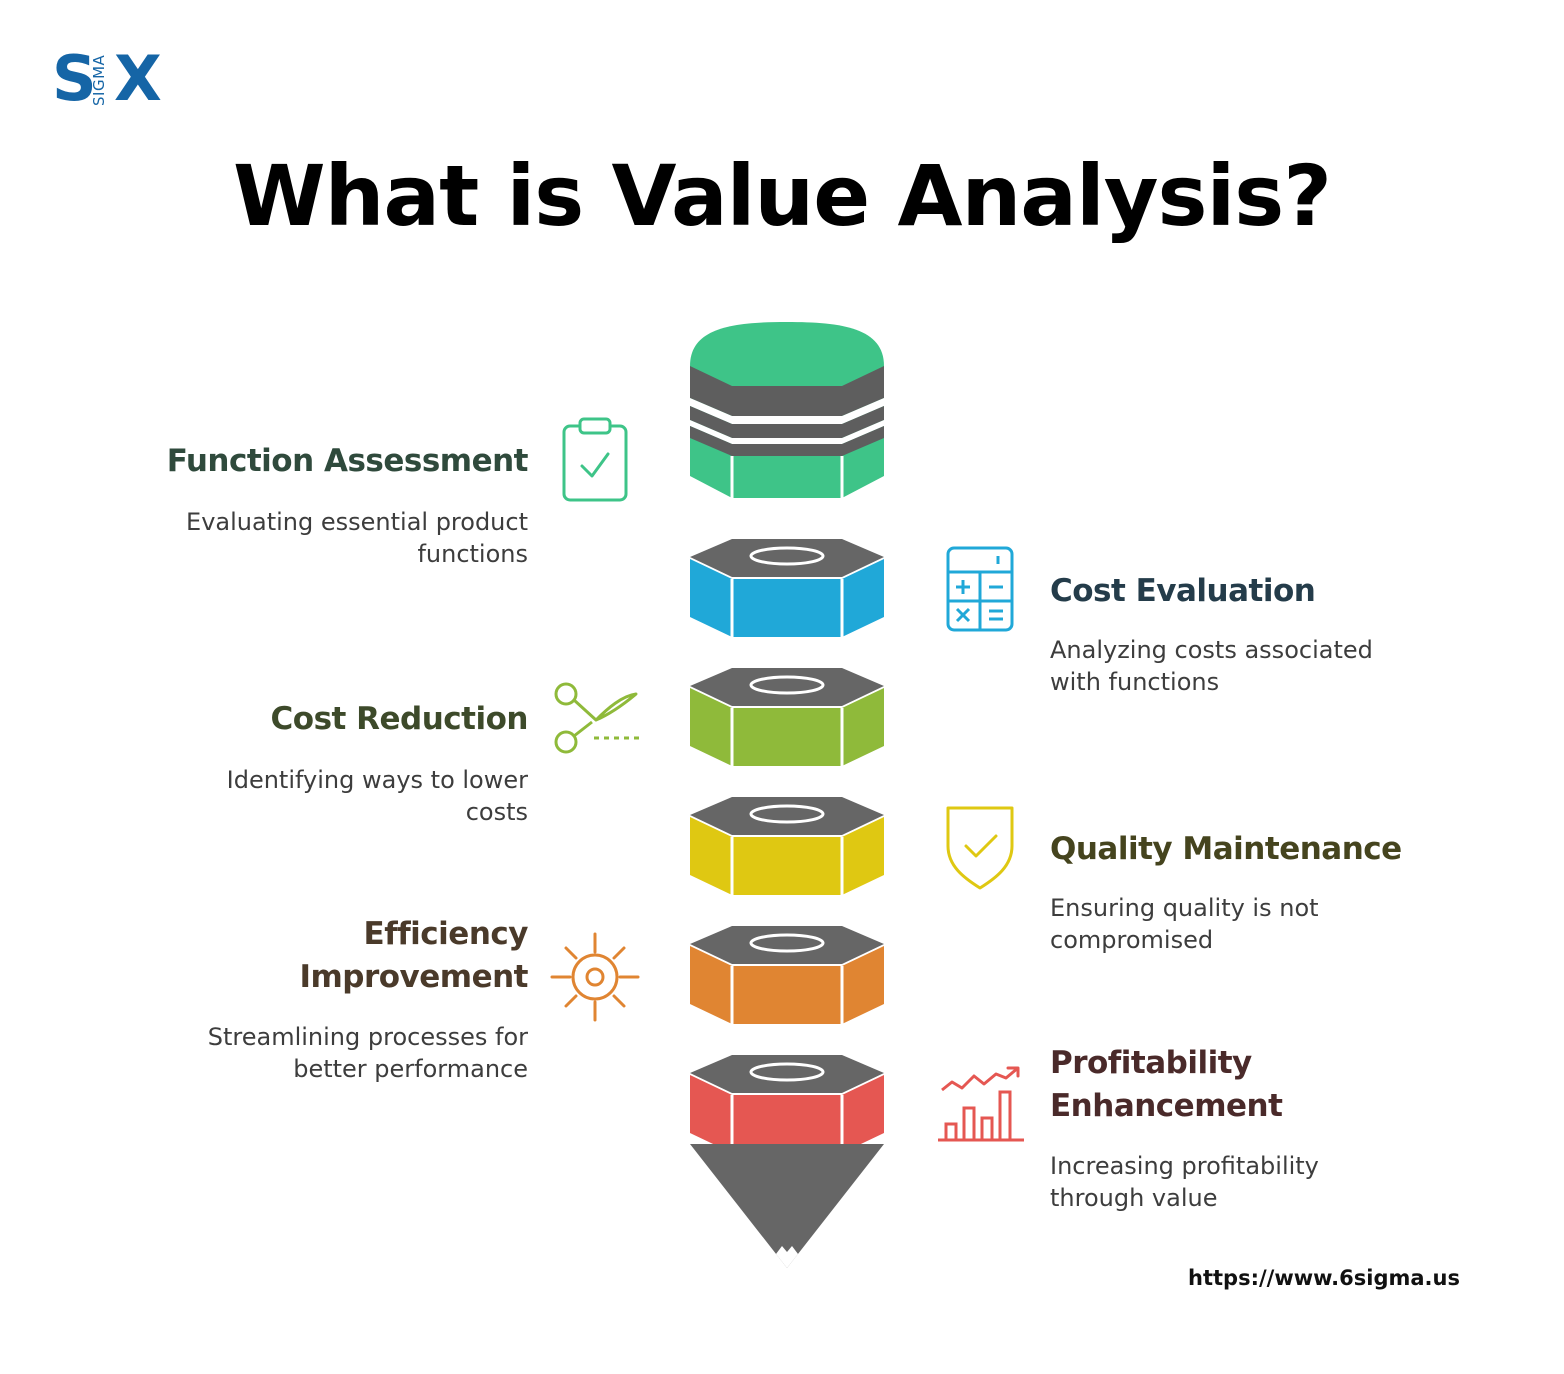 The image size is (1564, 1374). I want to click on stacked-hexagon-graphic, so click(787, 795).